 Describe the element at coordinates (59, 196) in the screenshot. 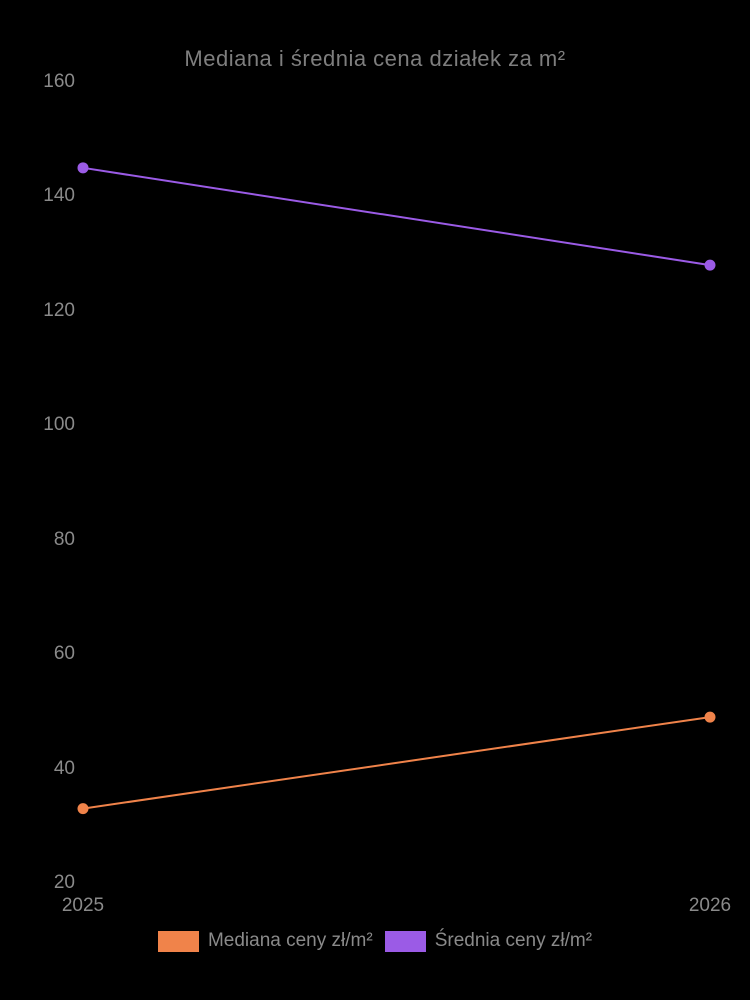

I see `y-tick-label: 140` at that location.